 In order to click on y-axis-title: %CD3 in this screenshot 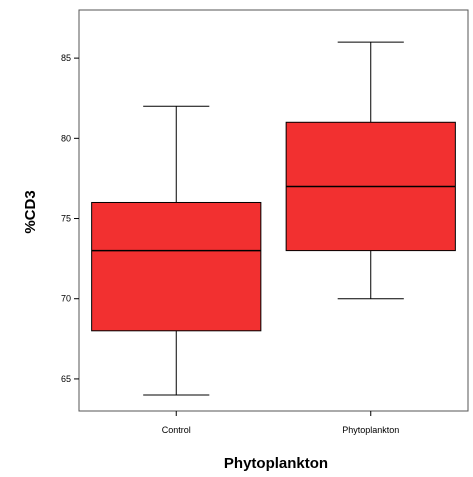, I will do `click(30, 211)`.